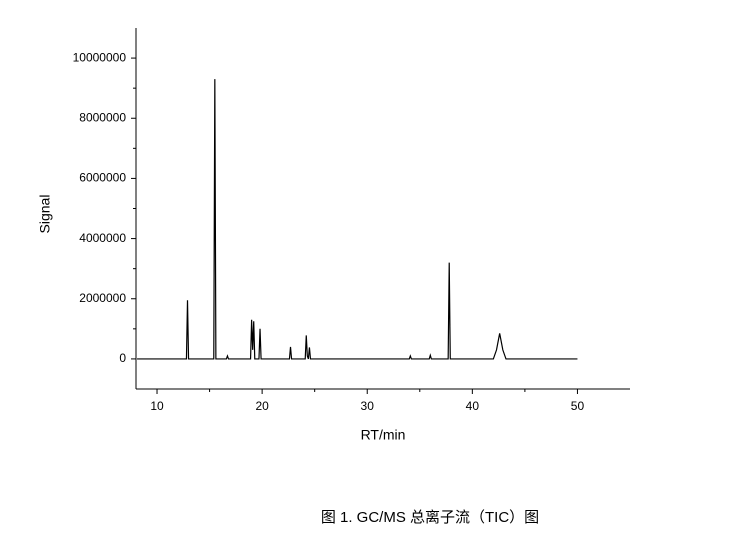 This screenshot has height=552, width=746. Describe the element at coordinates (100, 57) in the screenshot. I see `y-tick-label: 10000000` at that location.